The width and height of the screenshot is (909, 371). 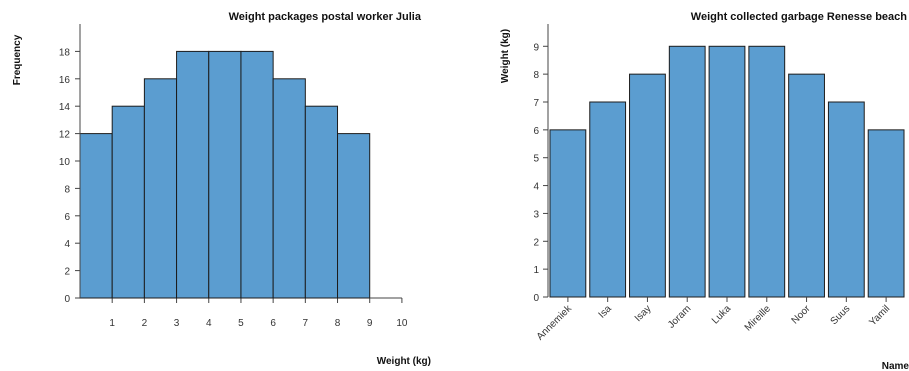 What do you see at coordinates (536, 103) in the screenshot?
I see `y-tick-label: 7` at bounding box center [536, 103].